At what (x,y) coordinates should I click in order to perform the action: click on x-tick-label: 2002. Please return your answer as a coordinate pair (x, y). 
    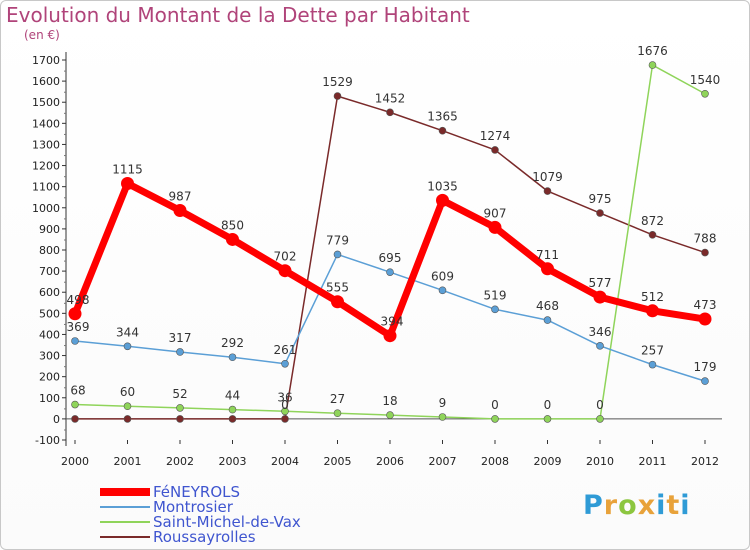
    Looking at the image, I should click on (180, 461).